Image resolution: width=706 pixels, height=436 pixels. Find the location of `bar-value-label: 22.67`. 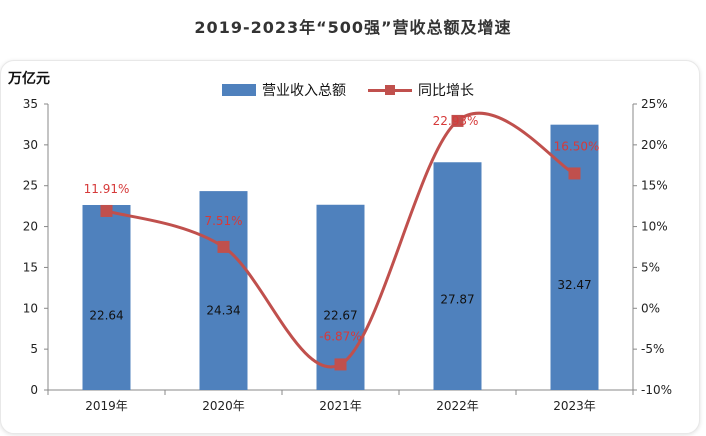

bar-value-label: 22.67 is located at coordinates (340, 316).